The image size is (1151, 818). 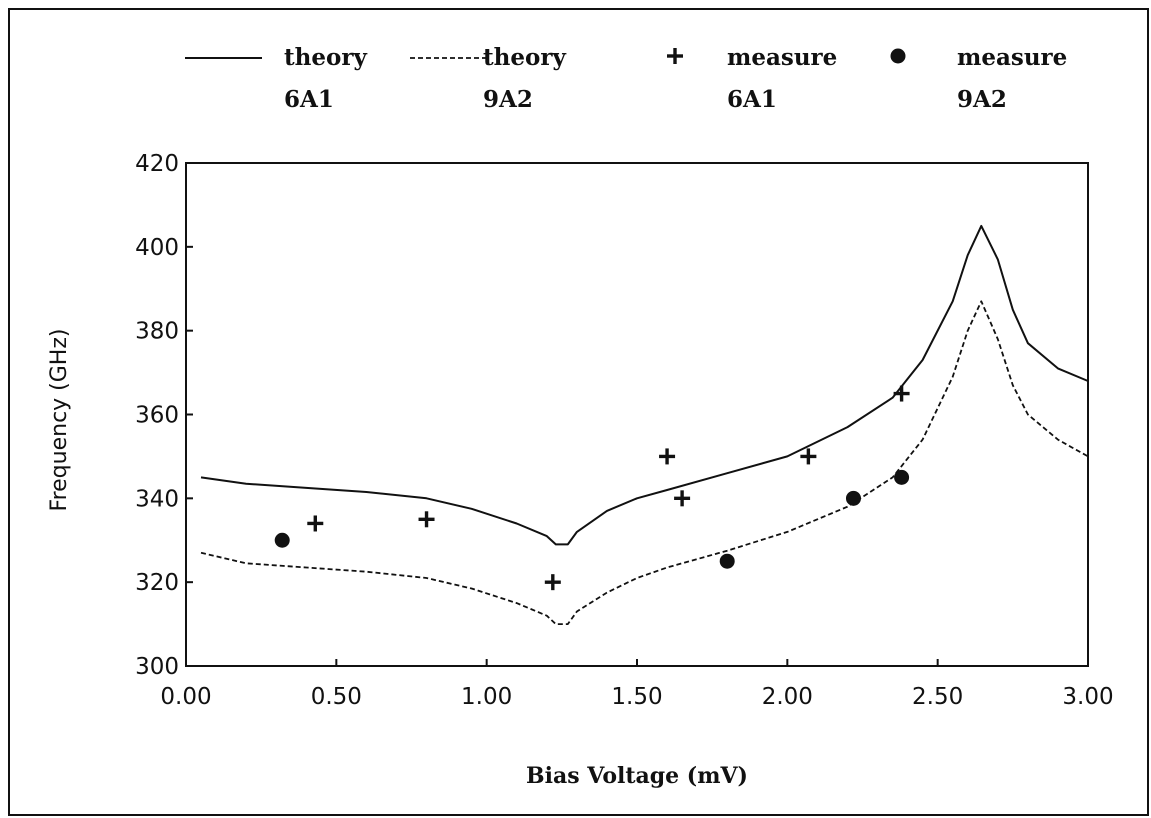 I want to click on y-tick-label: 420, so click(x=157, y=164).